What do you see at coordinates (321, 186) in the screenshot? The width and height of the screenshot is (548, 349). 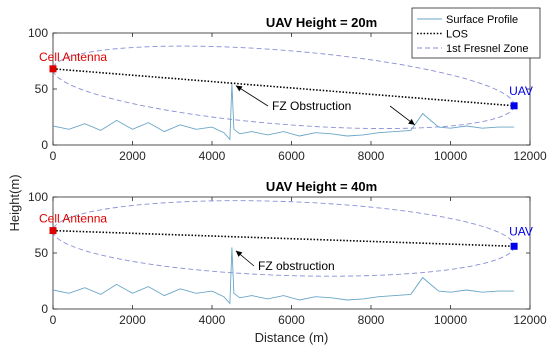 I see `chart-title: UAV Height = 40m` at bounding box center [321, 186].